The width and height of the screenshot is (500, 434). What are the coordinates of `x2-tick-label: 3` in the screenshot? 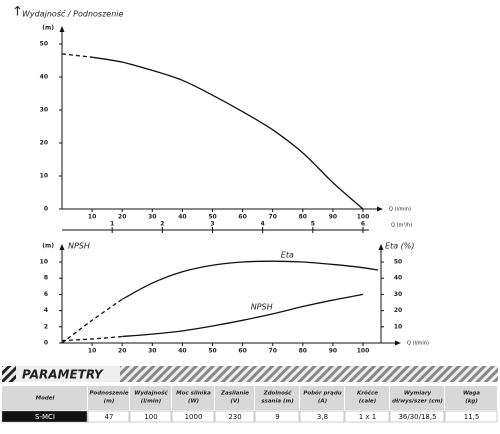 It's located at (212, 224).